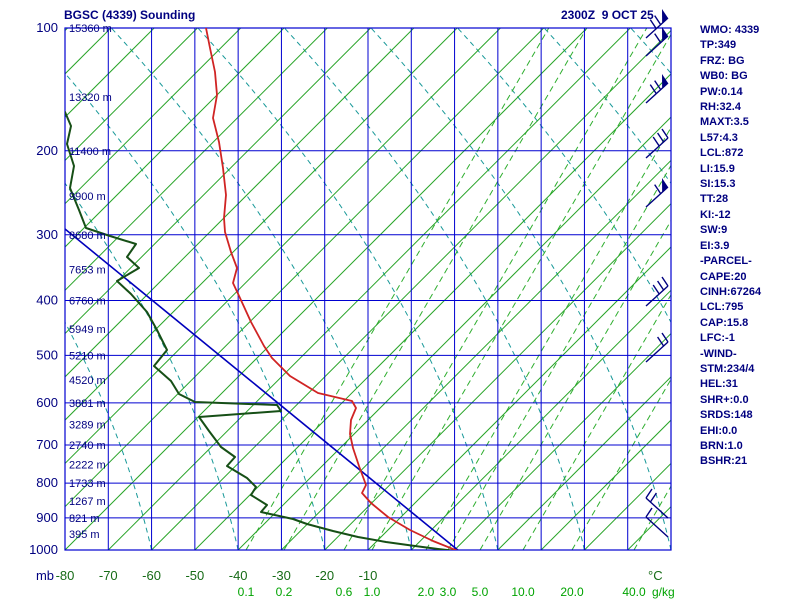 This screenshot has width=800, height=600. I want to click on pressure-tick-label: 500, so click(47, 354).